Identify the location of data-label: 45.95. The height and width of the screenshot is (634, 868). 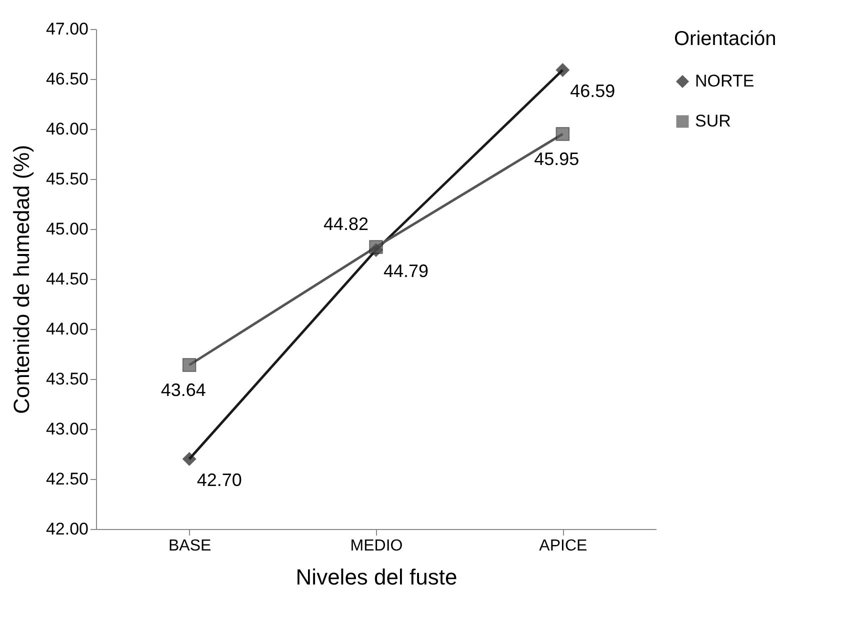
(557, 159).